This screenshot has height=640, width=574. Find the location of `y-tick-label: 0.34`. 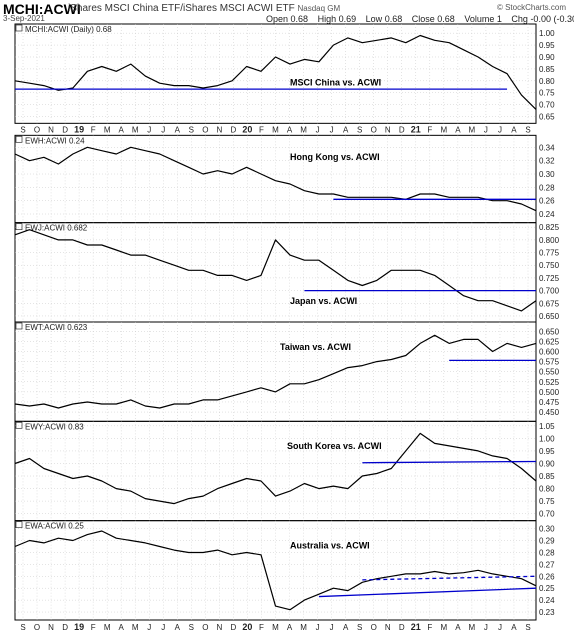

y-tick-label: 0.34 is located at coordinates (547, 147).